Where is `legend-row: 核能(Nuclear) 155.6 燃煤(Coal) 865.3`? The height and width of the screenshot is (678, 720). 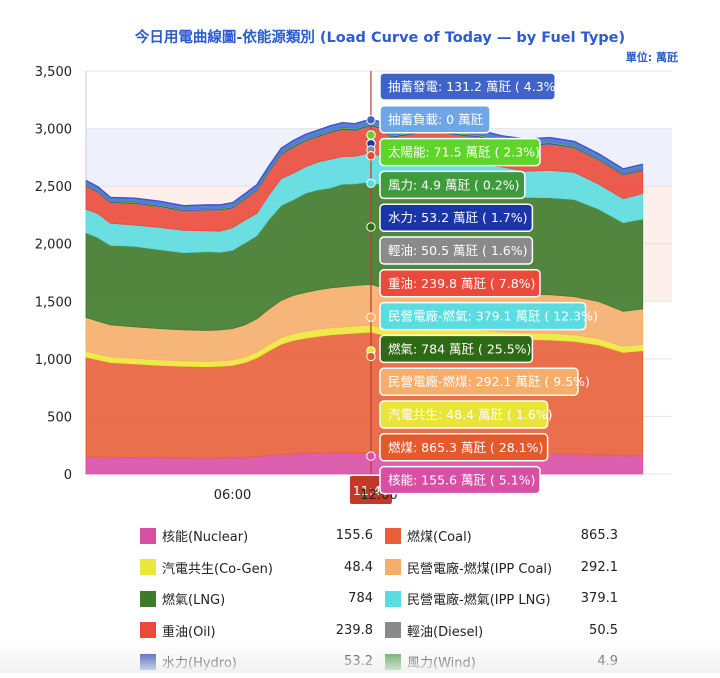
legend-row: 核能(Nuclear) 155.6 燃煤(Coal) 865.3 is located at coordinates (385, 536).